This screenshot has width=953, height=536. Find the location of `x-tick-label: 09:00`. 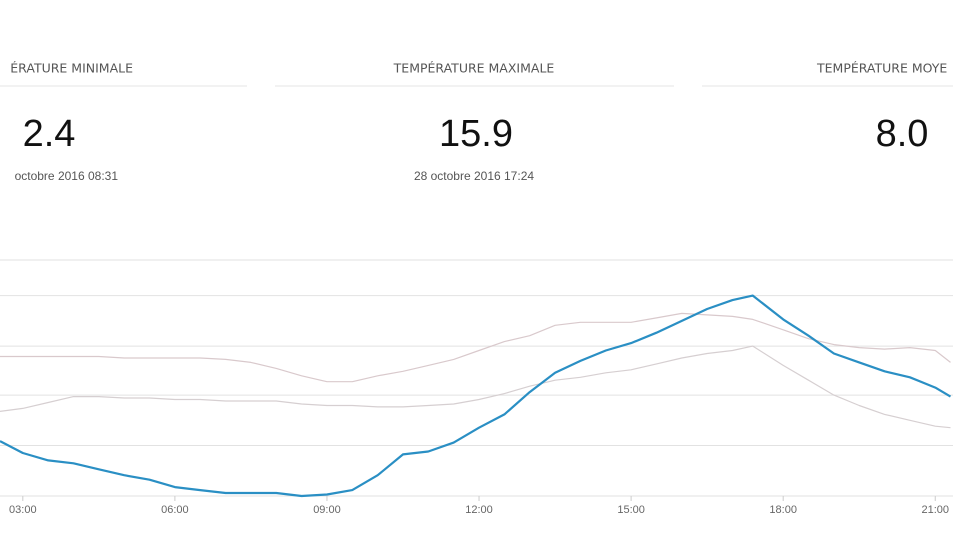

x-tick-label: 09:00 is located at coordinates (327, 510).